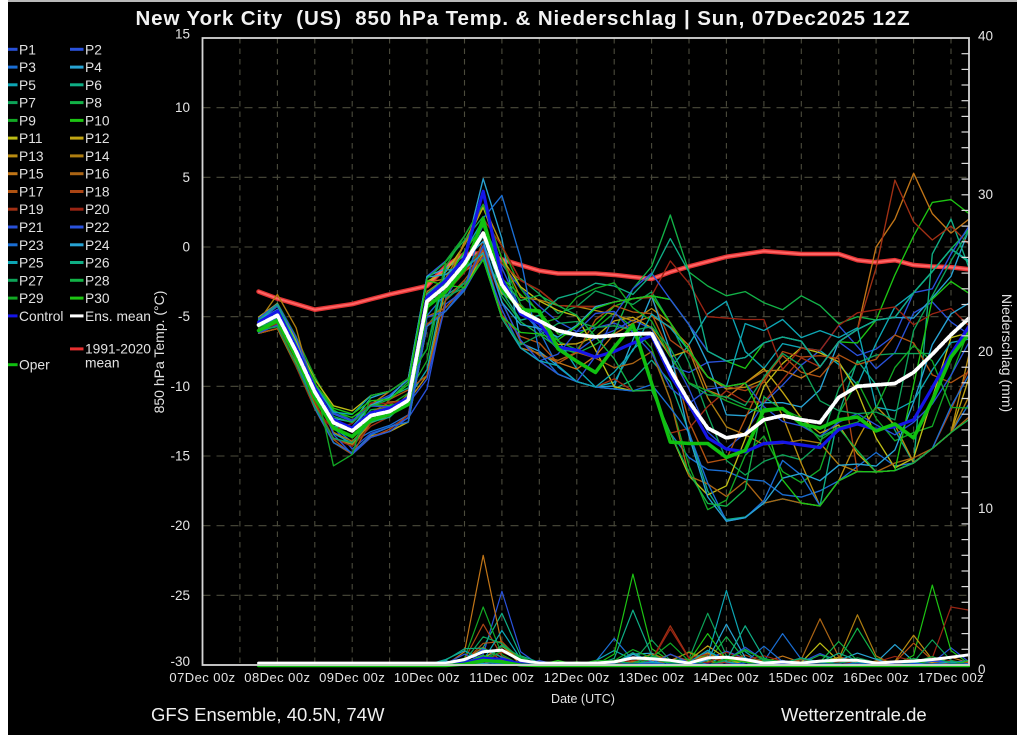 This screenshot has height=735, width=1024. Describe the element at coordinates (180, 595) in the screenshot. I see `svg-text: -25` at that location.